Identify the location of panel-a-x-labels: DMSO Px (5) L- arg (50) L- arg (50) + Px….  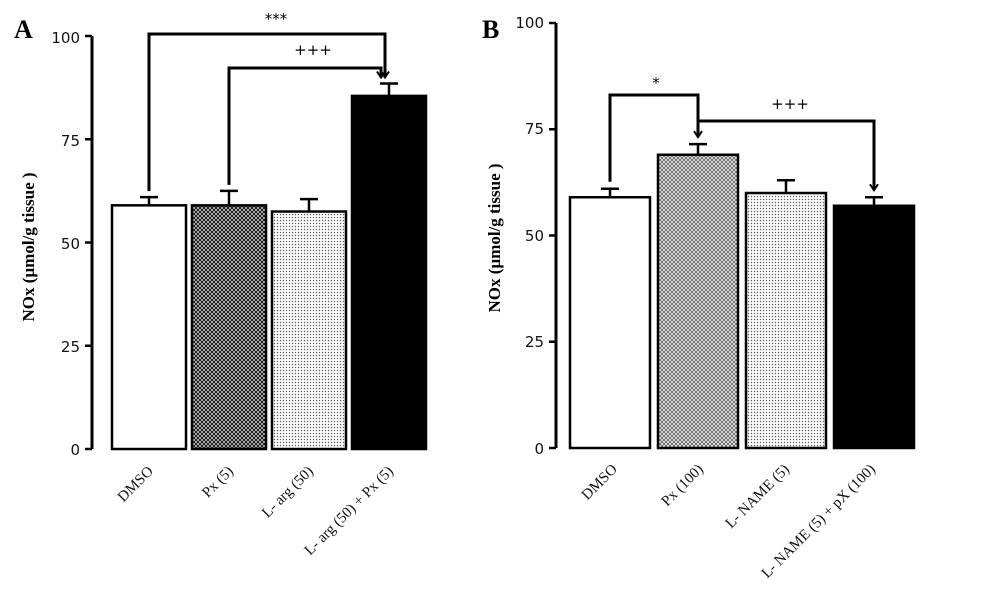
(256, 510).